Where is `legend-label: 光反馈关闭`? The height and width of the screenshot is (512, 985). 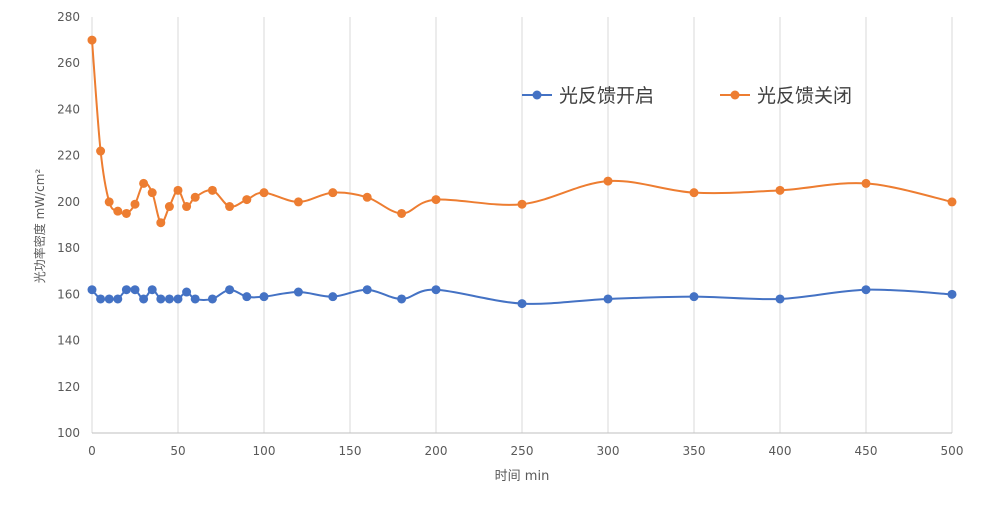
legend-label: 光反馈关闭 is located at coordinates (804, 96).